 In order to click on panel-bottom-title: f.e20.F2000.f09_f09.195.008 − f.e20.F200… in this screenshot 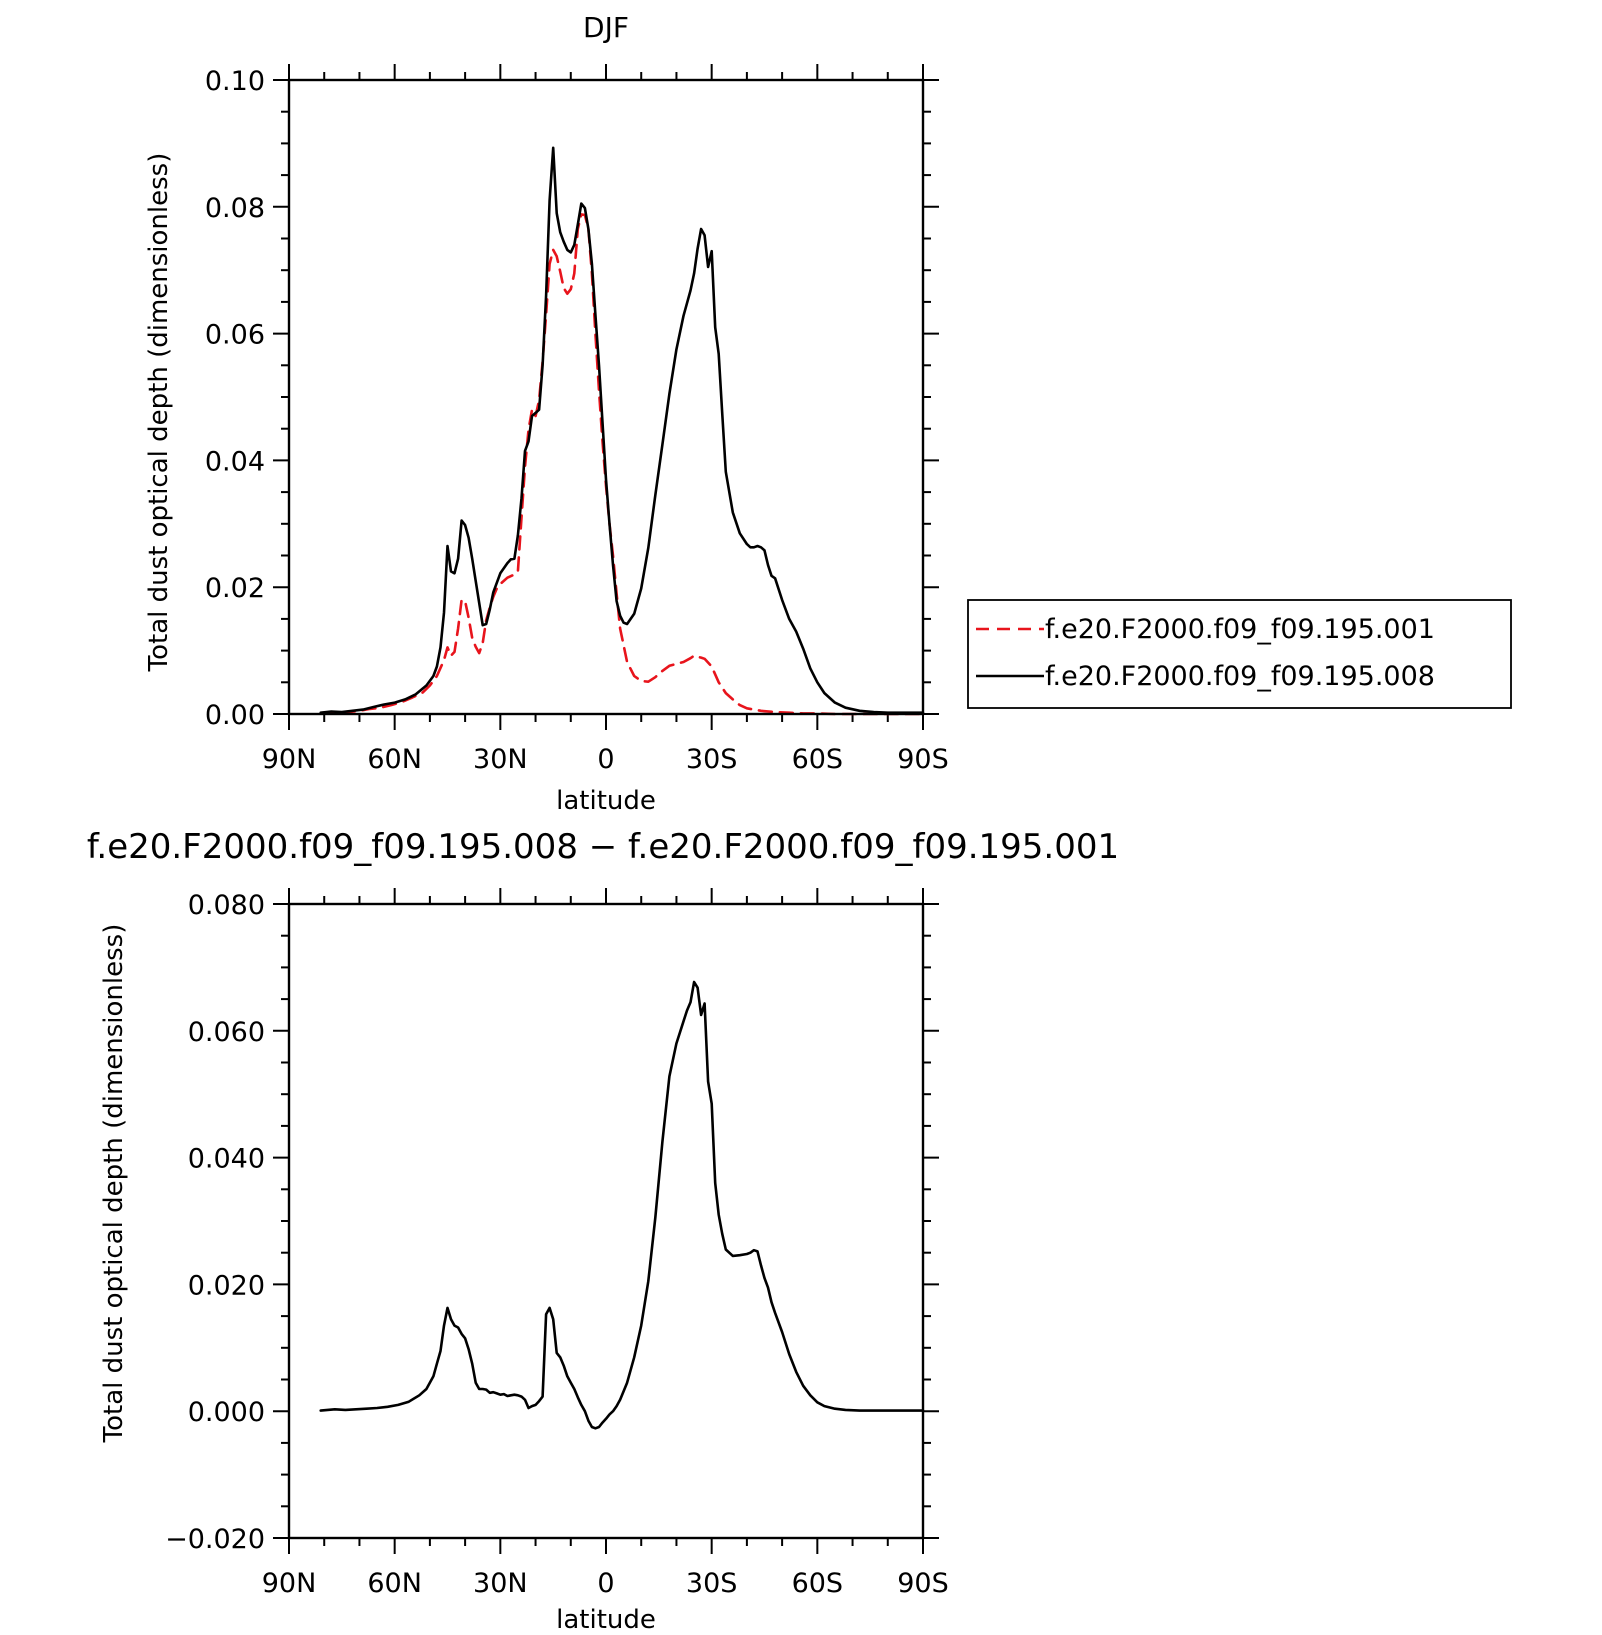, I will do `click(603, 847)`.